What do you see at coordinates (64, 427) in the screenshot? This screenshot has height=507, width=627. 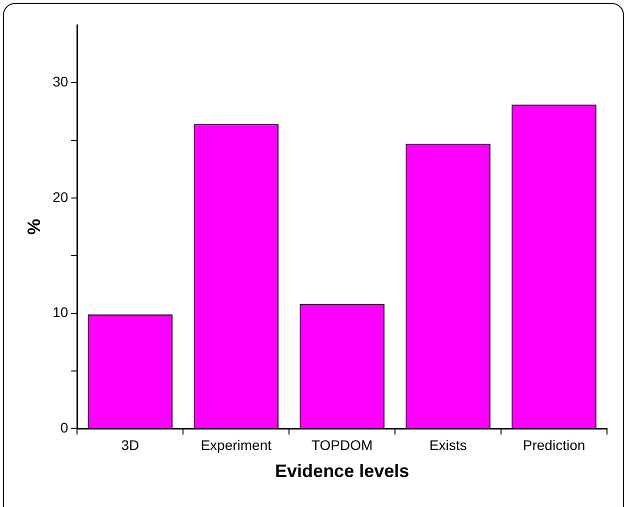 I see `y-tick-label: 0` at bounding box center [64, 427].